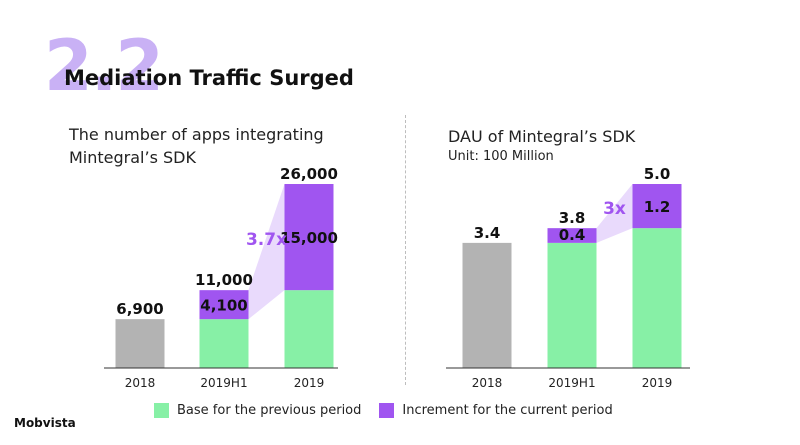  Describe the element at coordinates (139, 309) in the screenshot. I see `left-total-label-0: 6,900` at that location.